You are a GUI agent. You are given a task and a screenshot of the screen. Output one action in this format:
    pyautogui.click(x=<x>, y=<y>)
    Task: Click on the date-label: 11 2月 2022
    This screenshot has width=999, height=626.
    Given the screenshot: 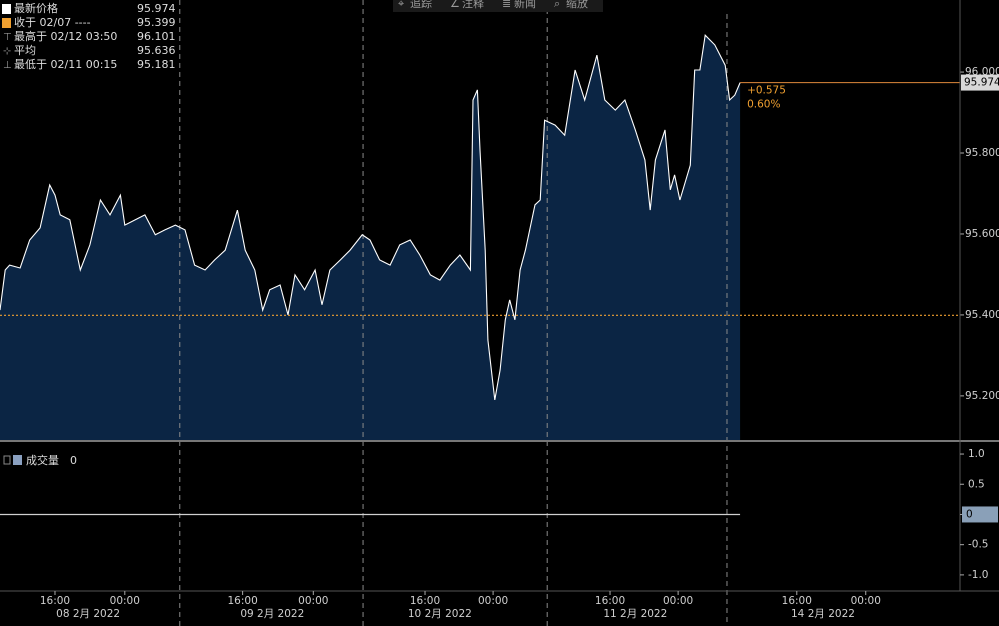 What is the action you would take?
    pyautogui.click(x=635, y=614)
    